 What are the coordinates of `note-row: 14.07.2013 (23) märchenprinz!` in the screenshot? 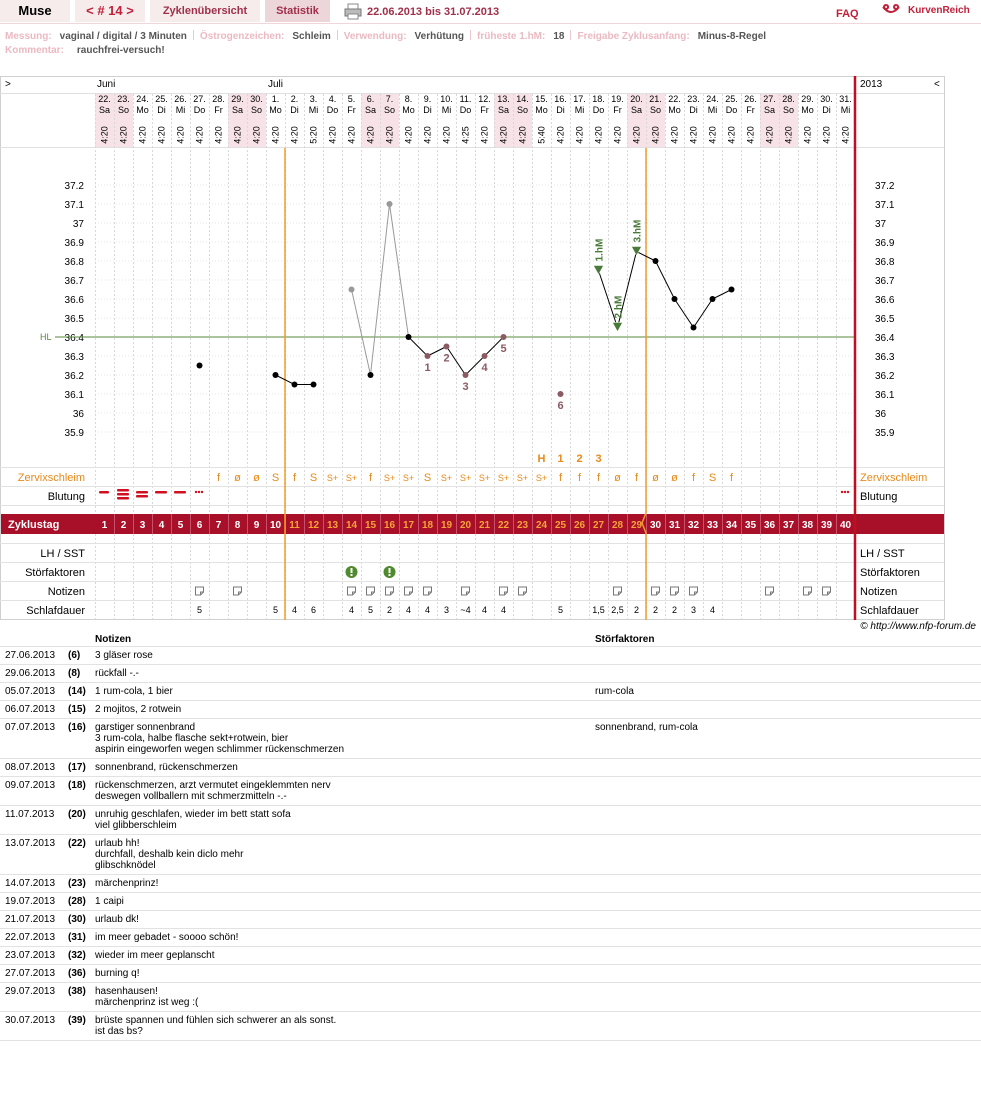 It's located at (490, 883).